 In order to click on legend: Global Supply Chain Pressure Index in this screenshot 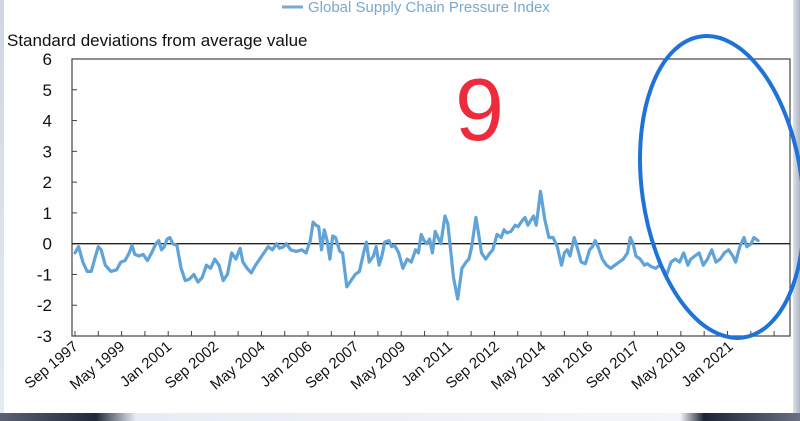, I will do `click(416, 8)`.